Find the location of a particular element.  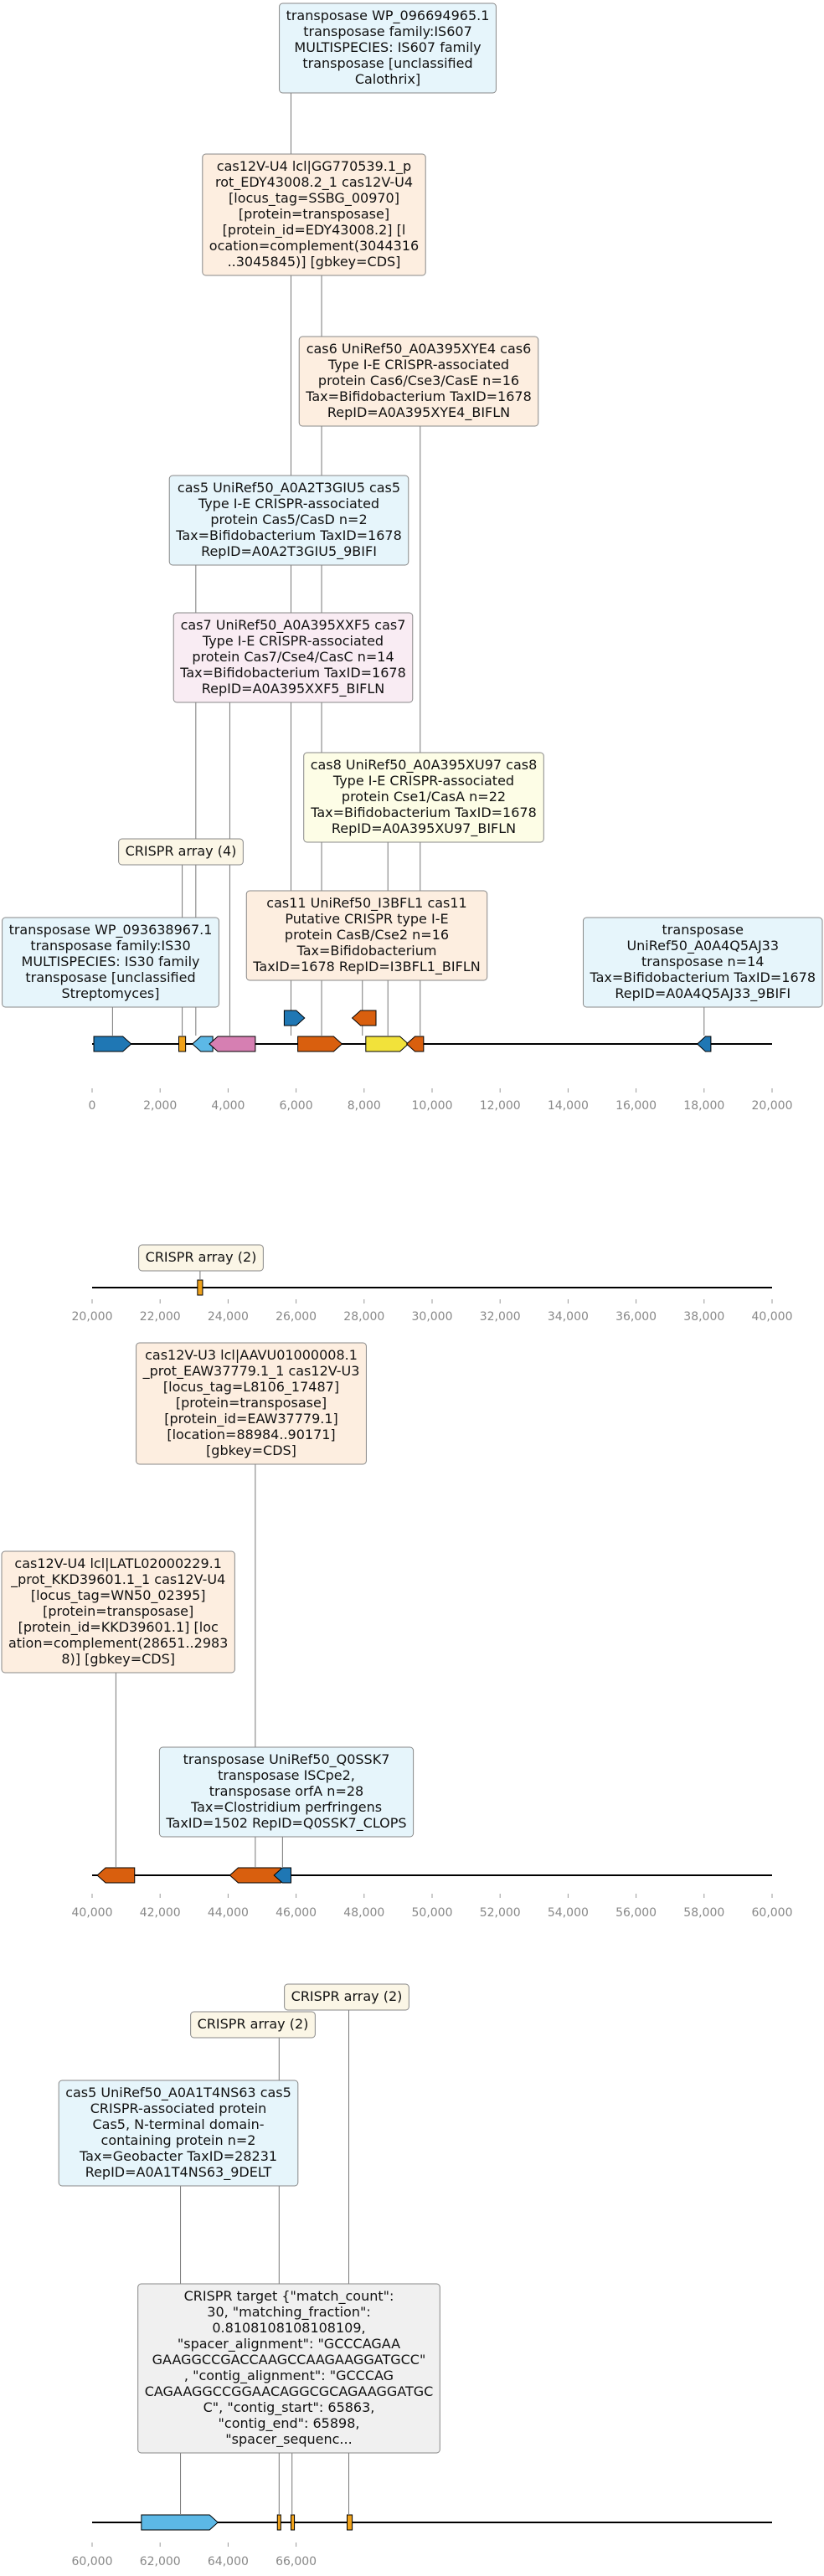

annotation-text: RepID=A0A395XYE4_BIFLN is located at coordinates (418, 413).